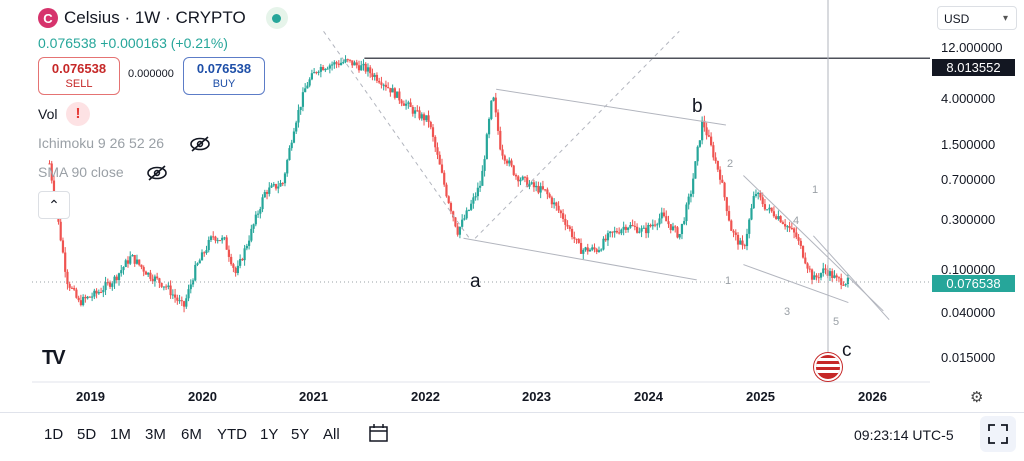 This screenshot has width=1024, height=461. I want to click on range-6m: 6M, so click(191, 434).